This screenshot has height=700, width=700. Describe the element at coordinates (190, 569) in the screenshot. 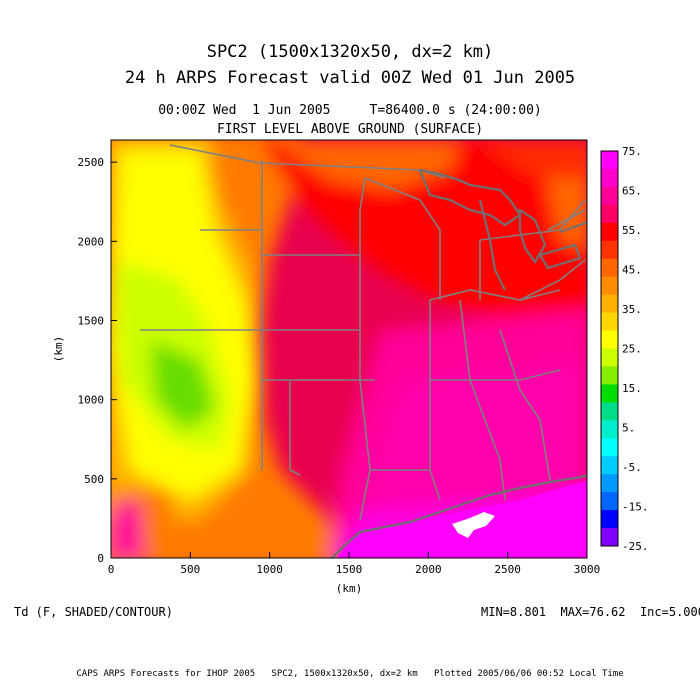

I see `x-tick-label: 500` at that location.